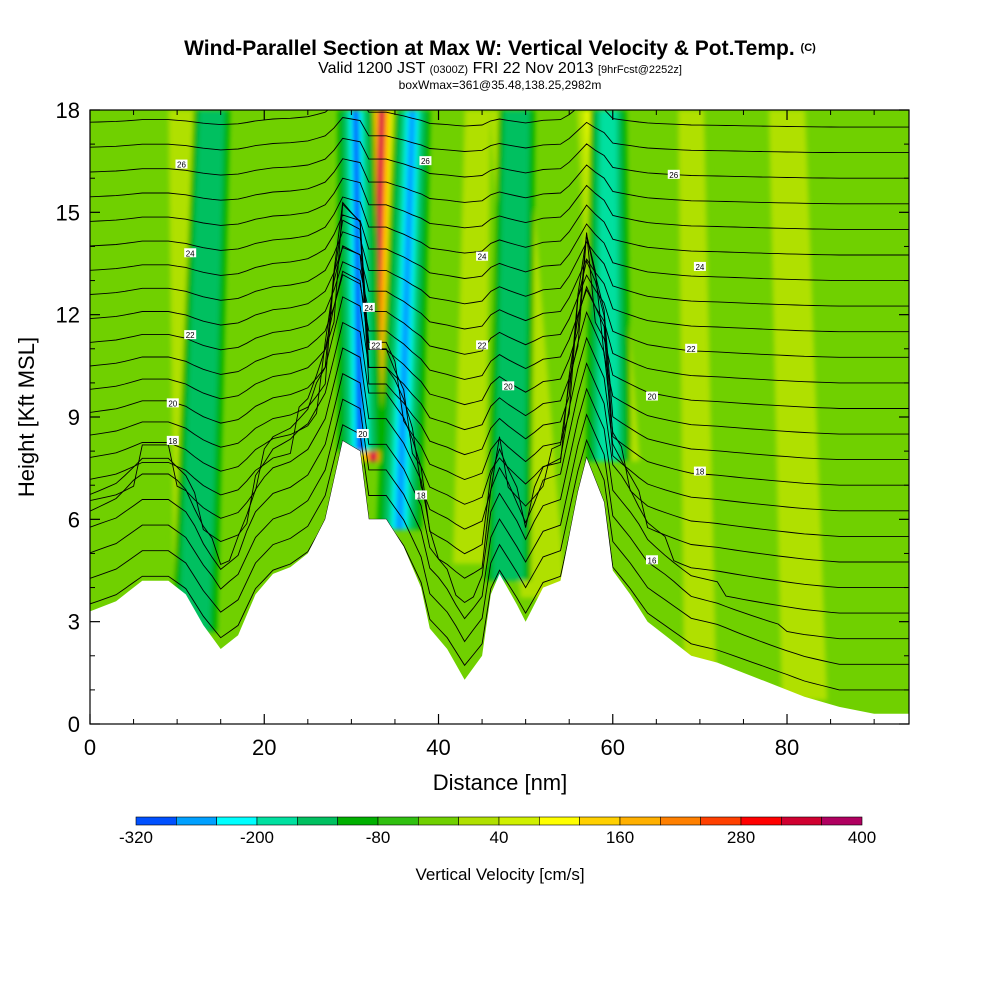  Describe the element at coordinates (639, 70) in the screenshot. I see `forecast-info: [9hrFcst@2252z]` at that location.